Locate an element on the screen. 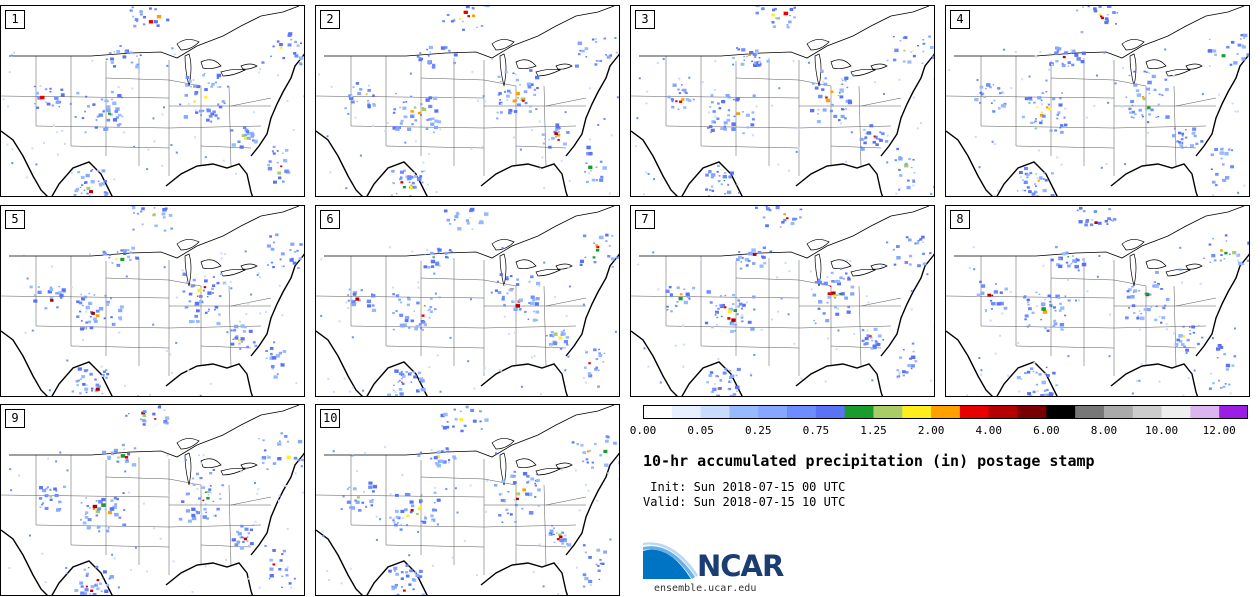 The height and width of the screenshot is (597, 1260). member-number: 2 is located at coordinates (330, 19).